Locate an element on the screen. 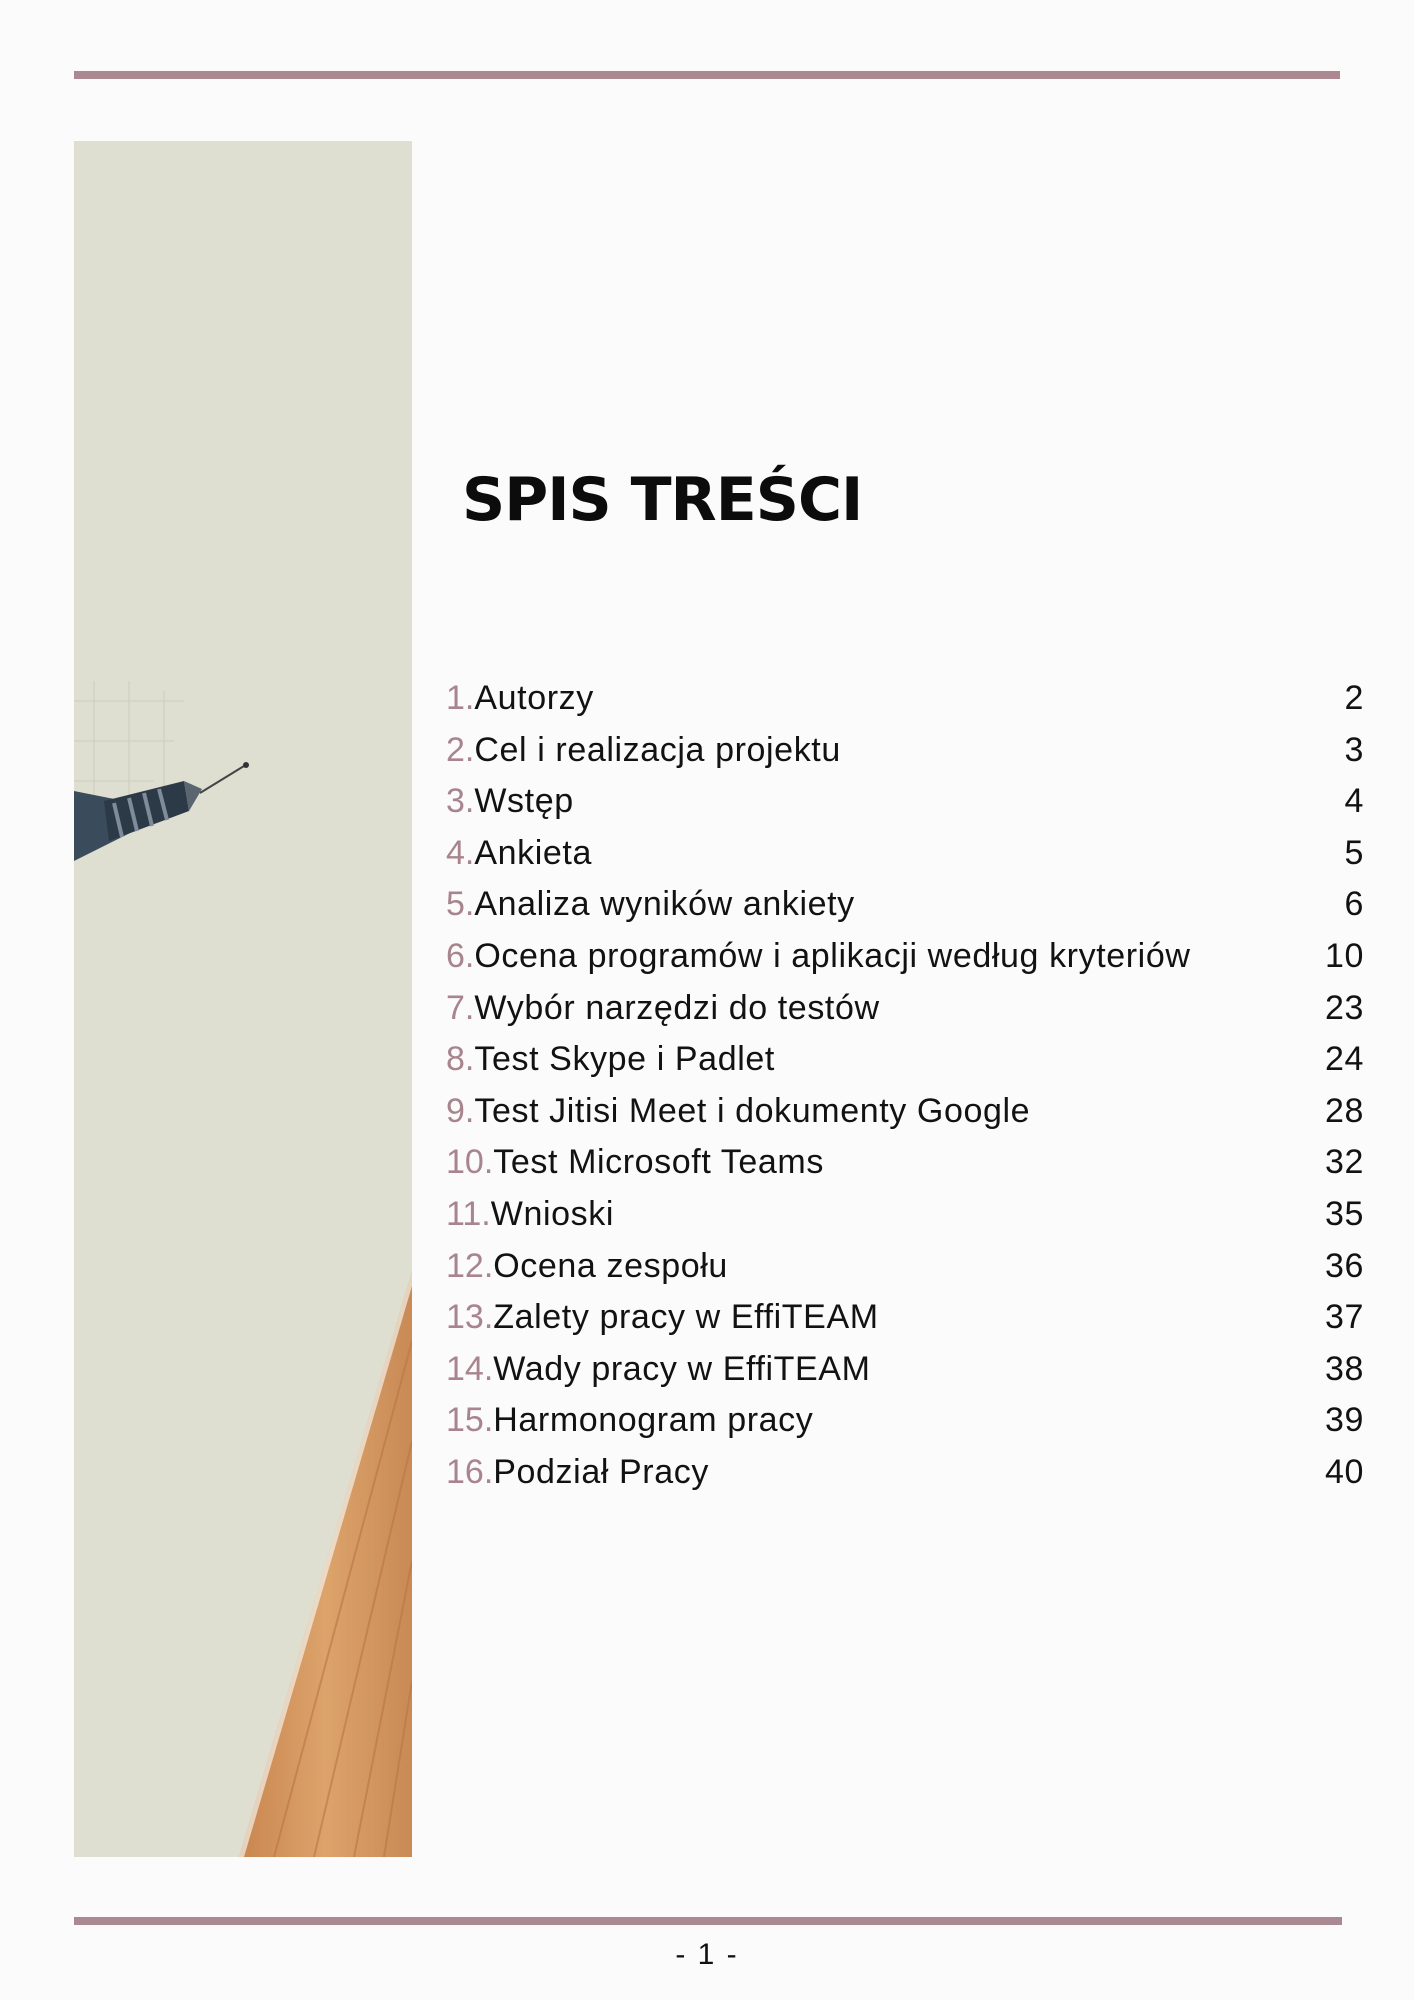 This screenshot has height=2000, width=1414. toc-item-number: 4. is located at coordinates (460, 852).